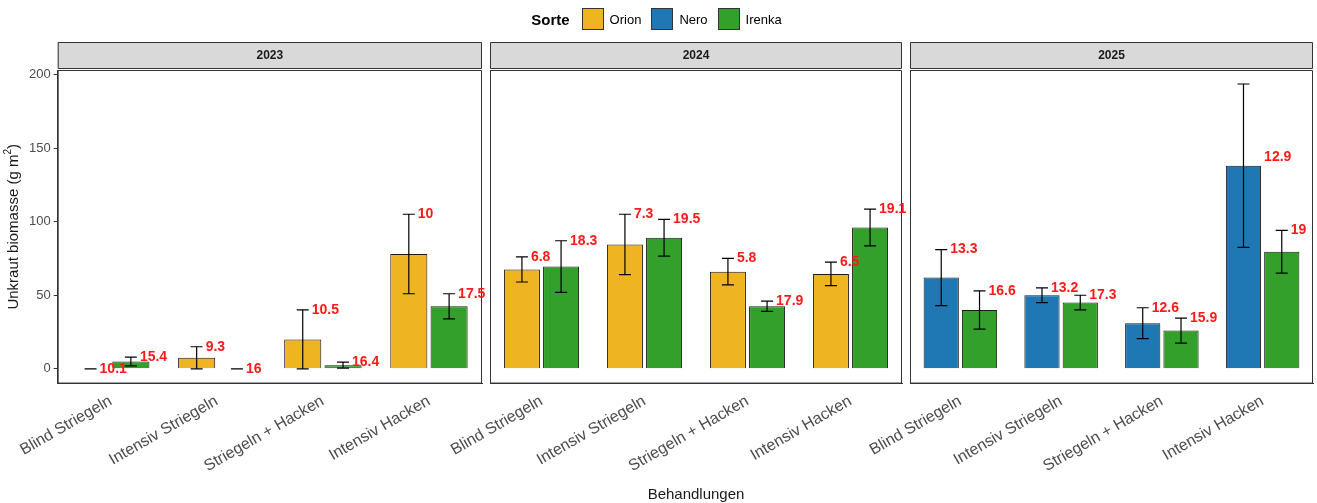 The width and height of the screenshot is (1317, 503). I want to click on x-axis-title: Behandlungen, so click(696, 493).